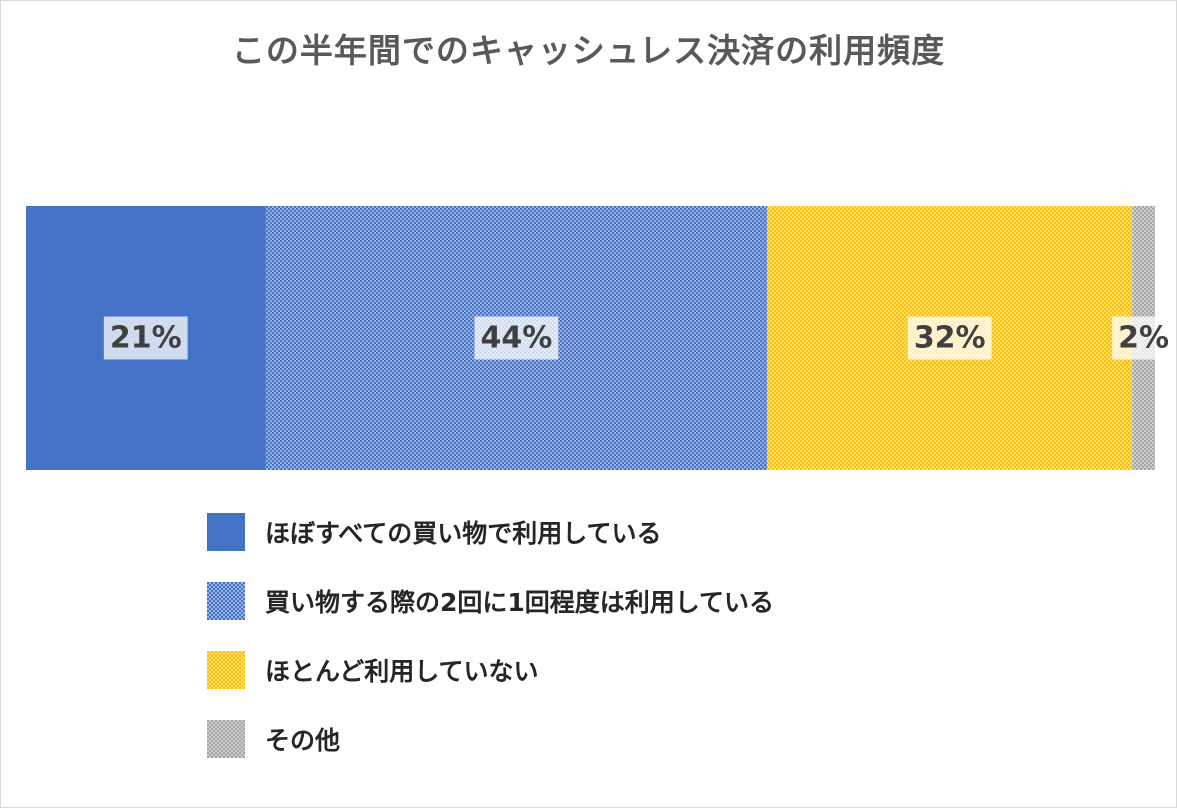 This screenshot has width=1177, height=808. I want to click on legend-item-4: その他, so click(490, 739).